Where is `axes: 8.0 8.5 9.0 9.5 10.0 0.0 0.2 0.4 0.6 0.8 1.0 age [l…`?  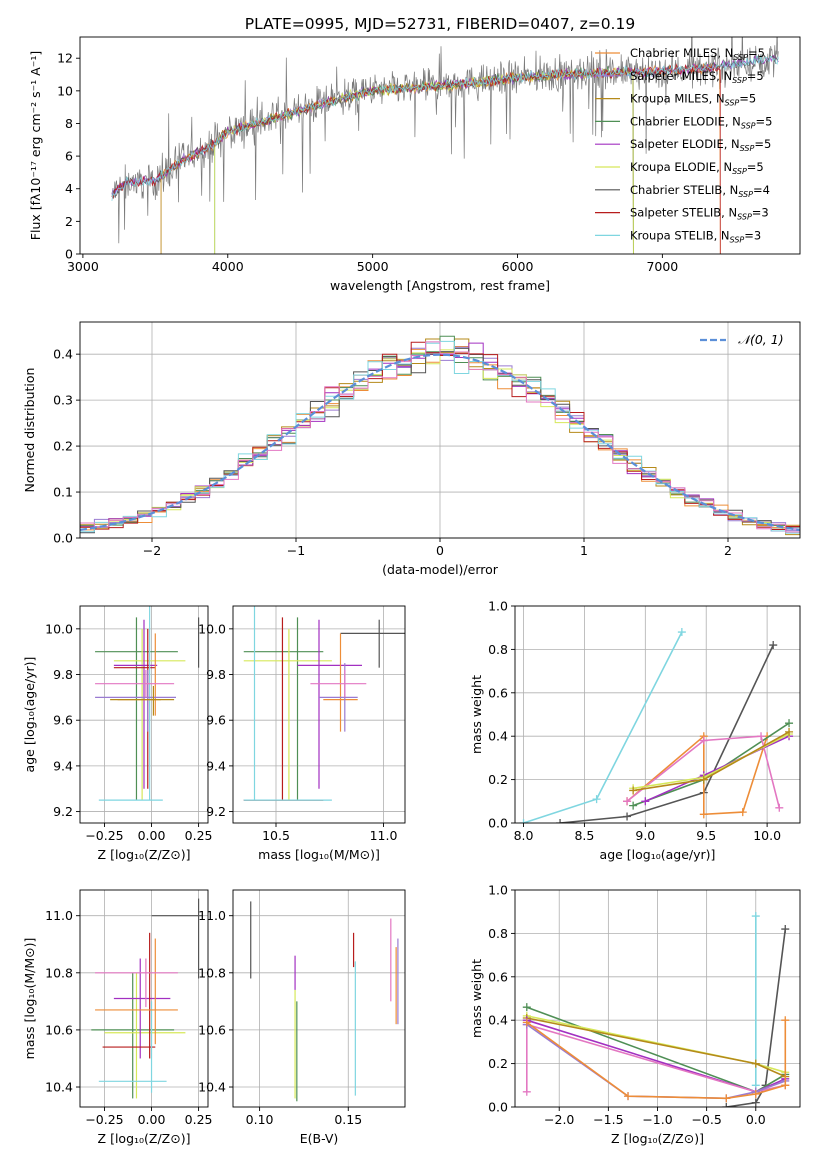 axes: 8.0 8.5 9.0 9.5 10.0 0.0 0.2 0.4 0.6 0.8 1.0 age [l… is located at coordinates (635, 730).